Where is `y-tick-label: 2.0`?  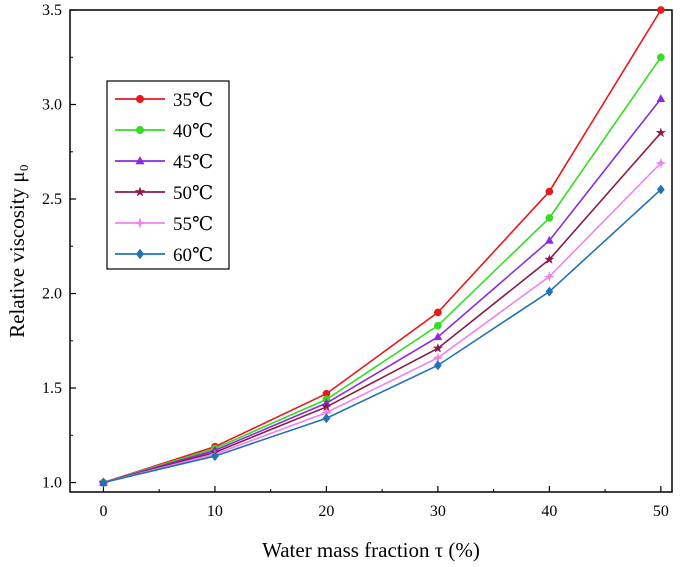 y-tick-label: 2.0 is located at coordinates (52, 294).